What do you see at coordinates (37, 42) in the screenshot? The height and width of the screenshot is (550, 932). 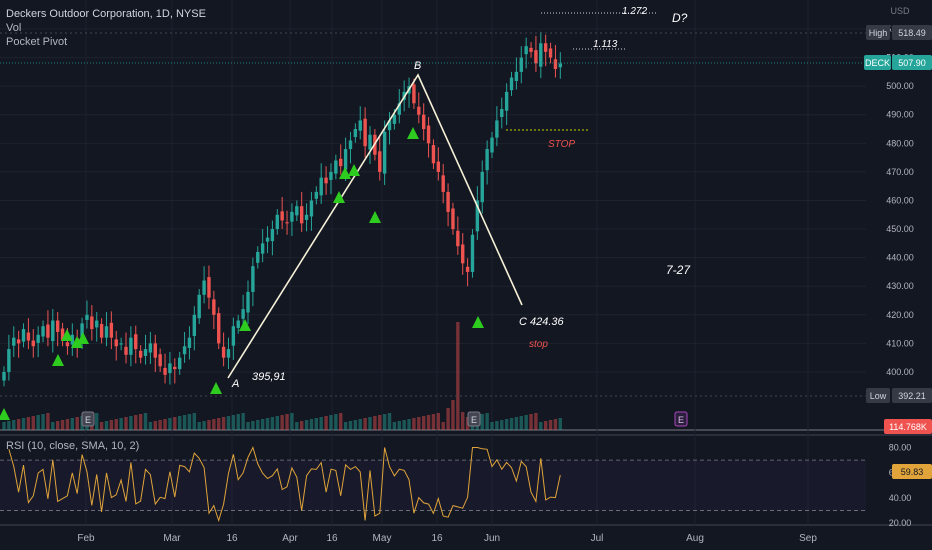 I see `pocket-pivot-legend: Pocket Pivot` at bounding box center [37, 42].